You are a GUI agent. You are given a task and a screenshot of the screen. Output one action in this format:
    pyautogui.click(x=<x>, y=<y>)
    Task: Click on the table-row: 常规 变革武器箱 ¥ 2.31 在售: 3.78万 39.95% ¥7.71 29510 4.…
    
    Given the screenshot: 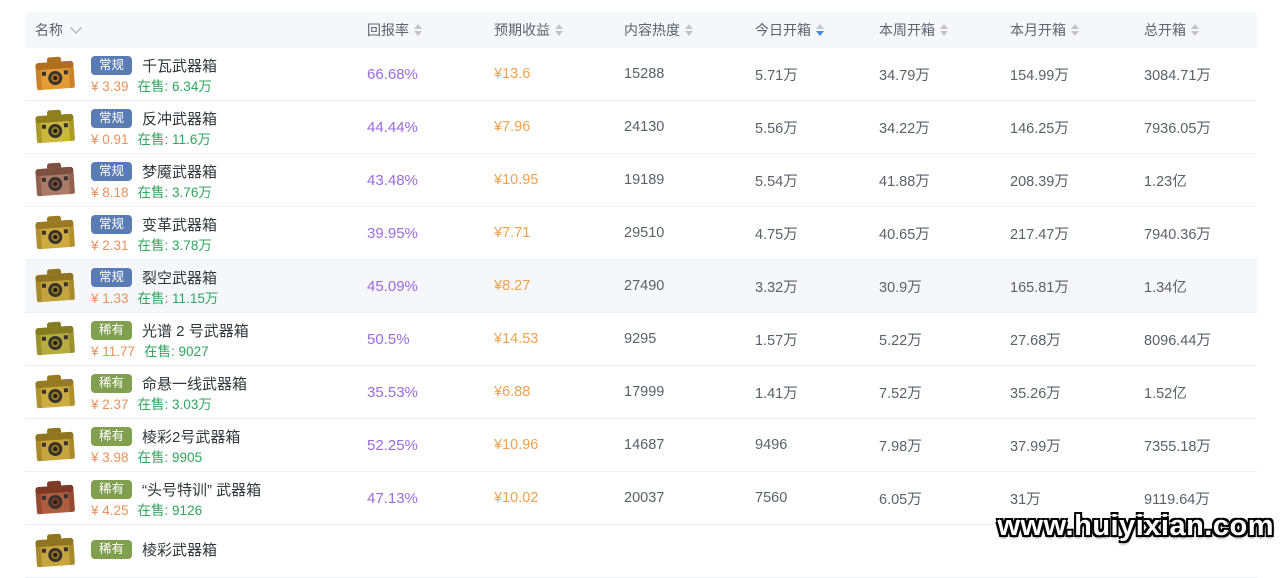 What is the action you would take?
    pyautogui.click(x=641, y=233)
    